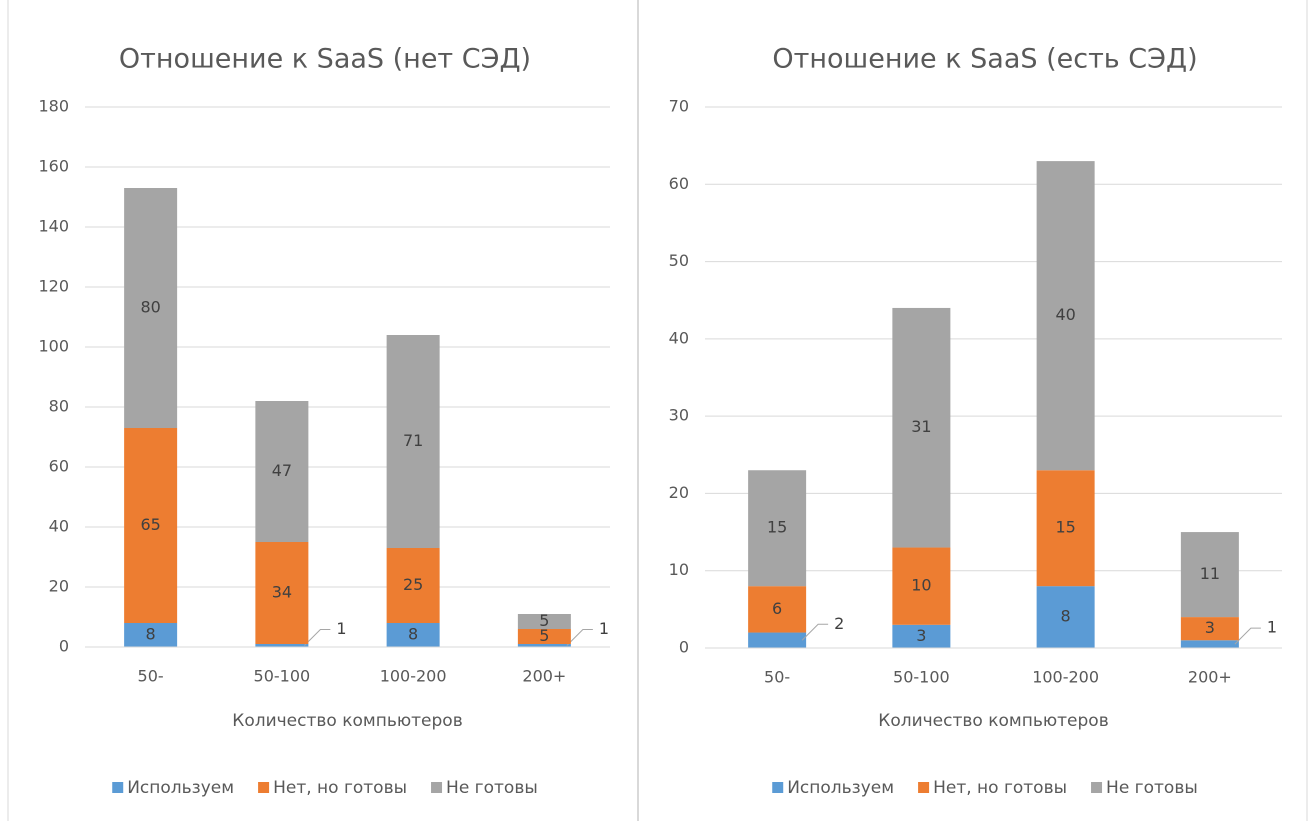 The image size is (1315, 821). Describe the element at coordinates (53, 346) in the screenshot. I see `y-tick-label: 100` at that location.